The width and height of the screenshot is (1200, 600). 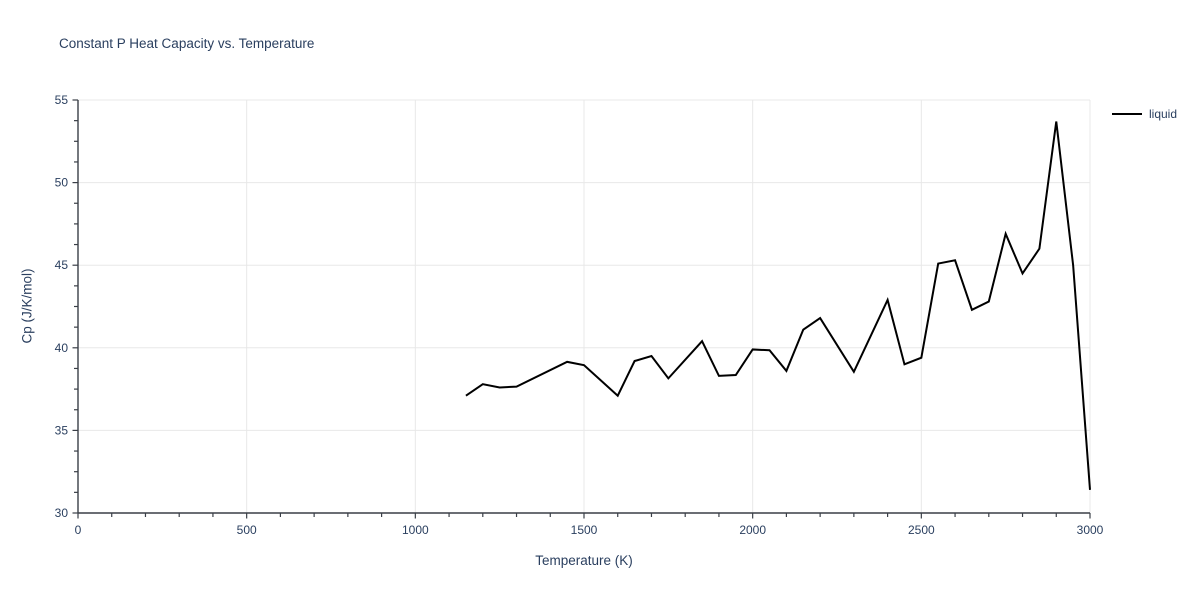 What do you see at coordinates (584, 530) in the screenshot?
I see `x-tick-label: 1500` at bounding box center [584, 530].